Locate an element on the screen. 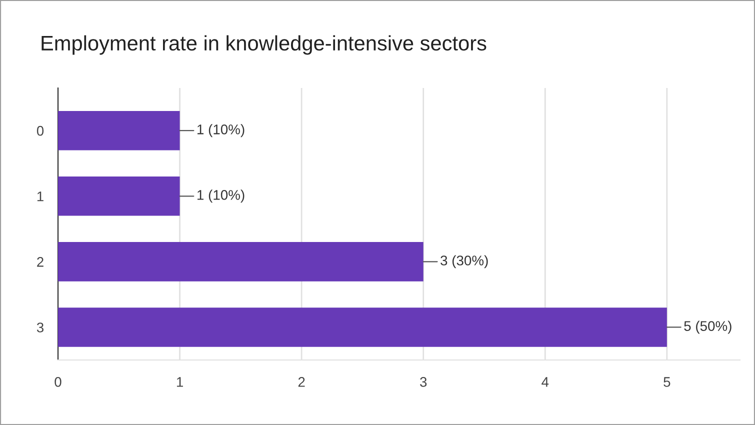 Image resolution: width=755 pixels, height=425 pixels. x-tick-label: 3 is located at coordinates (423, 382).